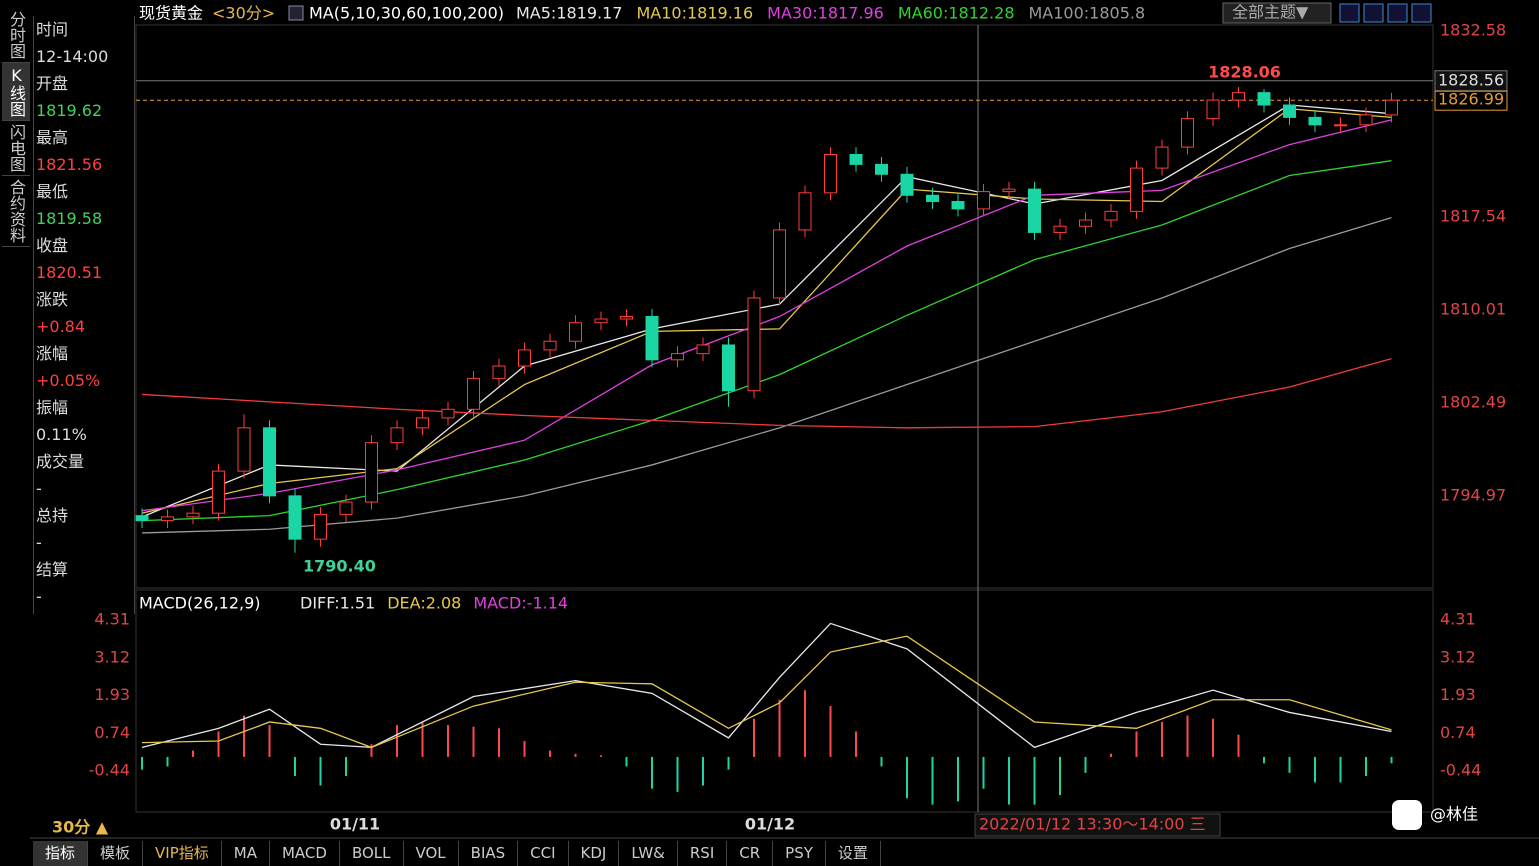 The height and width of the screenshot is (866, 1539). I want to click on tab: LW&, so click(648, 853).